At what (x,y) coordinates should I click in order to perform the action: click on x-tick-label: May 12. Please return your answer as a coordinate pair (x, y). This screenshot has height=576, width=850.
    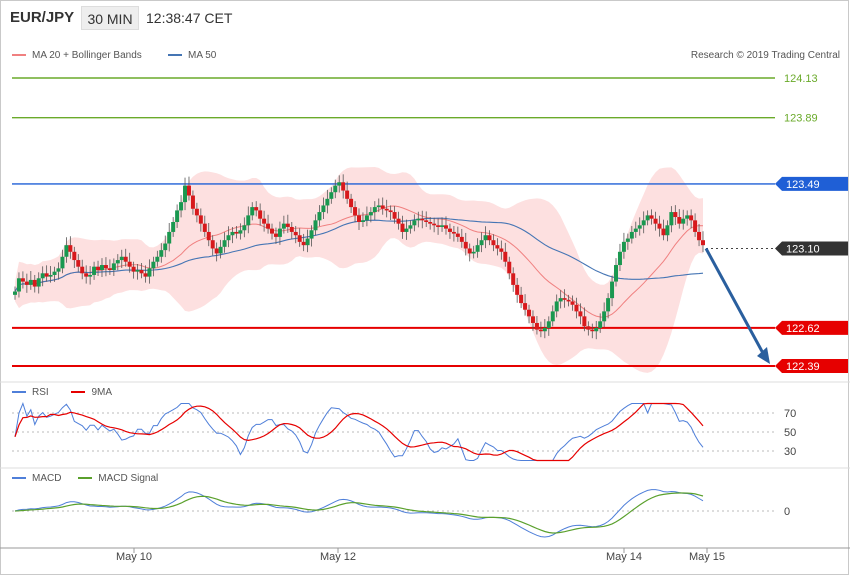
    Looking at the image, I should click on (338, 557).